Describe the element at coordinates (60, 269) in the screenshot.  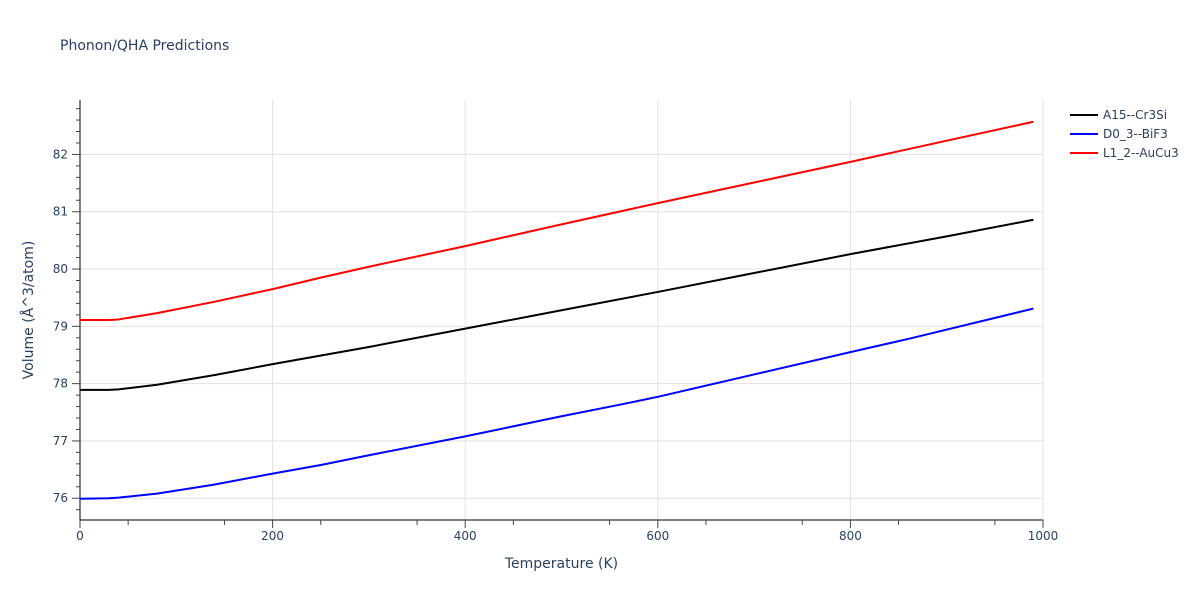
I see `y-tick-label: 80` at that location.